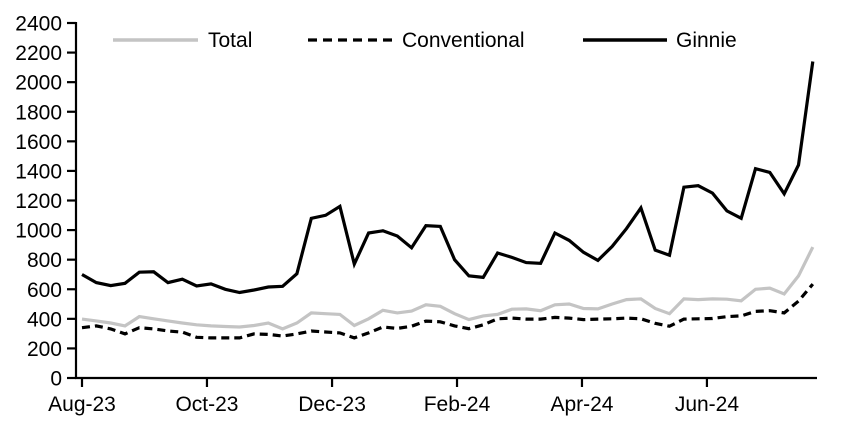  What do you see at coordinates (38, 83) in the screenshot?
I see `y-tick-label: 2000` at bounding box center [38, 83].